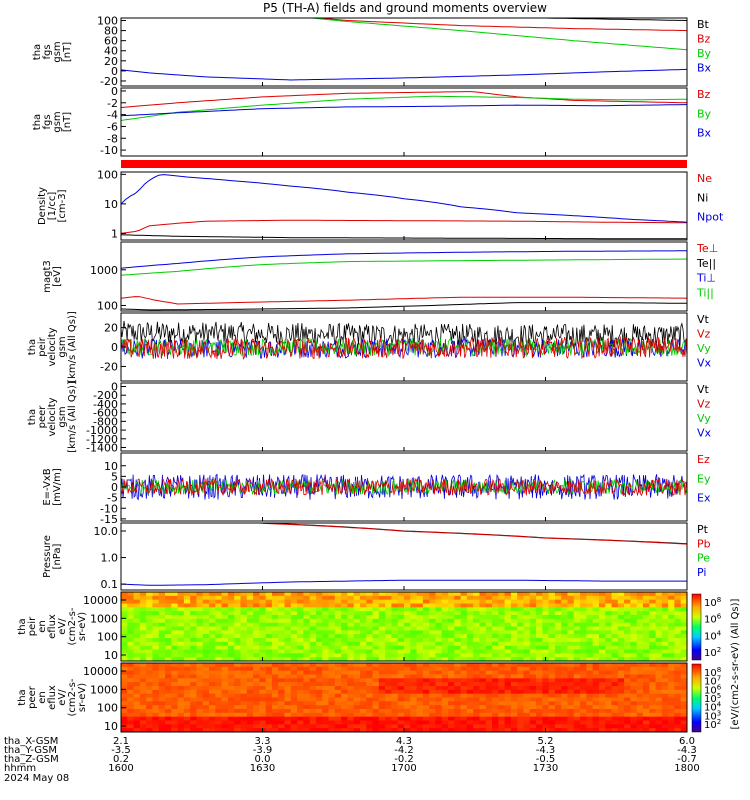  I want to click on y-axis-label: tha, so click(37, 52).